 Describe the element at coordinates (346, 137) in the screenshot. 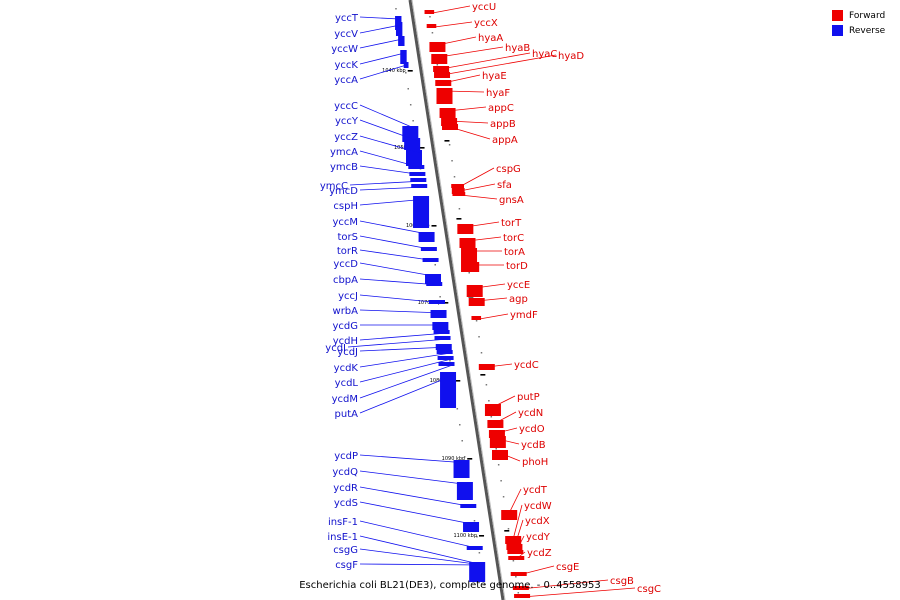

I see `reverse-gene-label: yccZ` at that location.